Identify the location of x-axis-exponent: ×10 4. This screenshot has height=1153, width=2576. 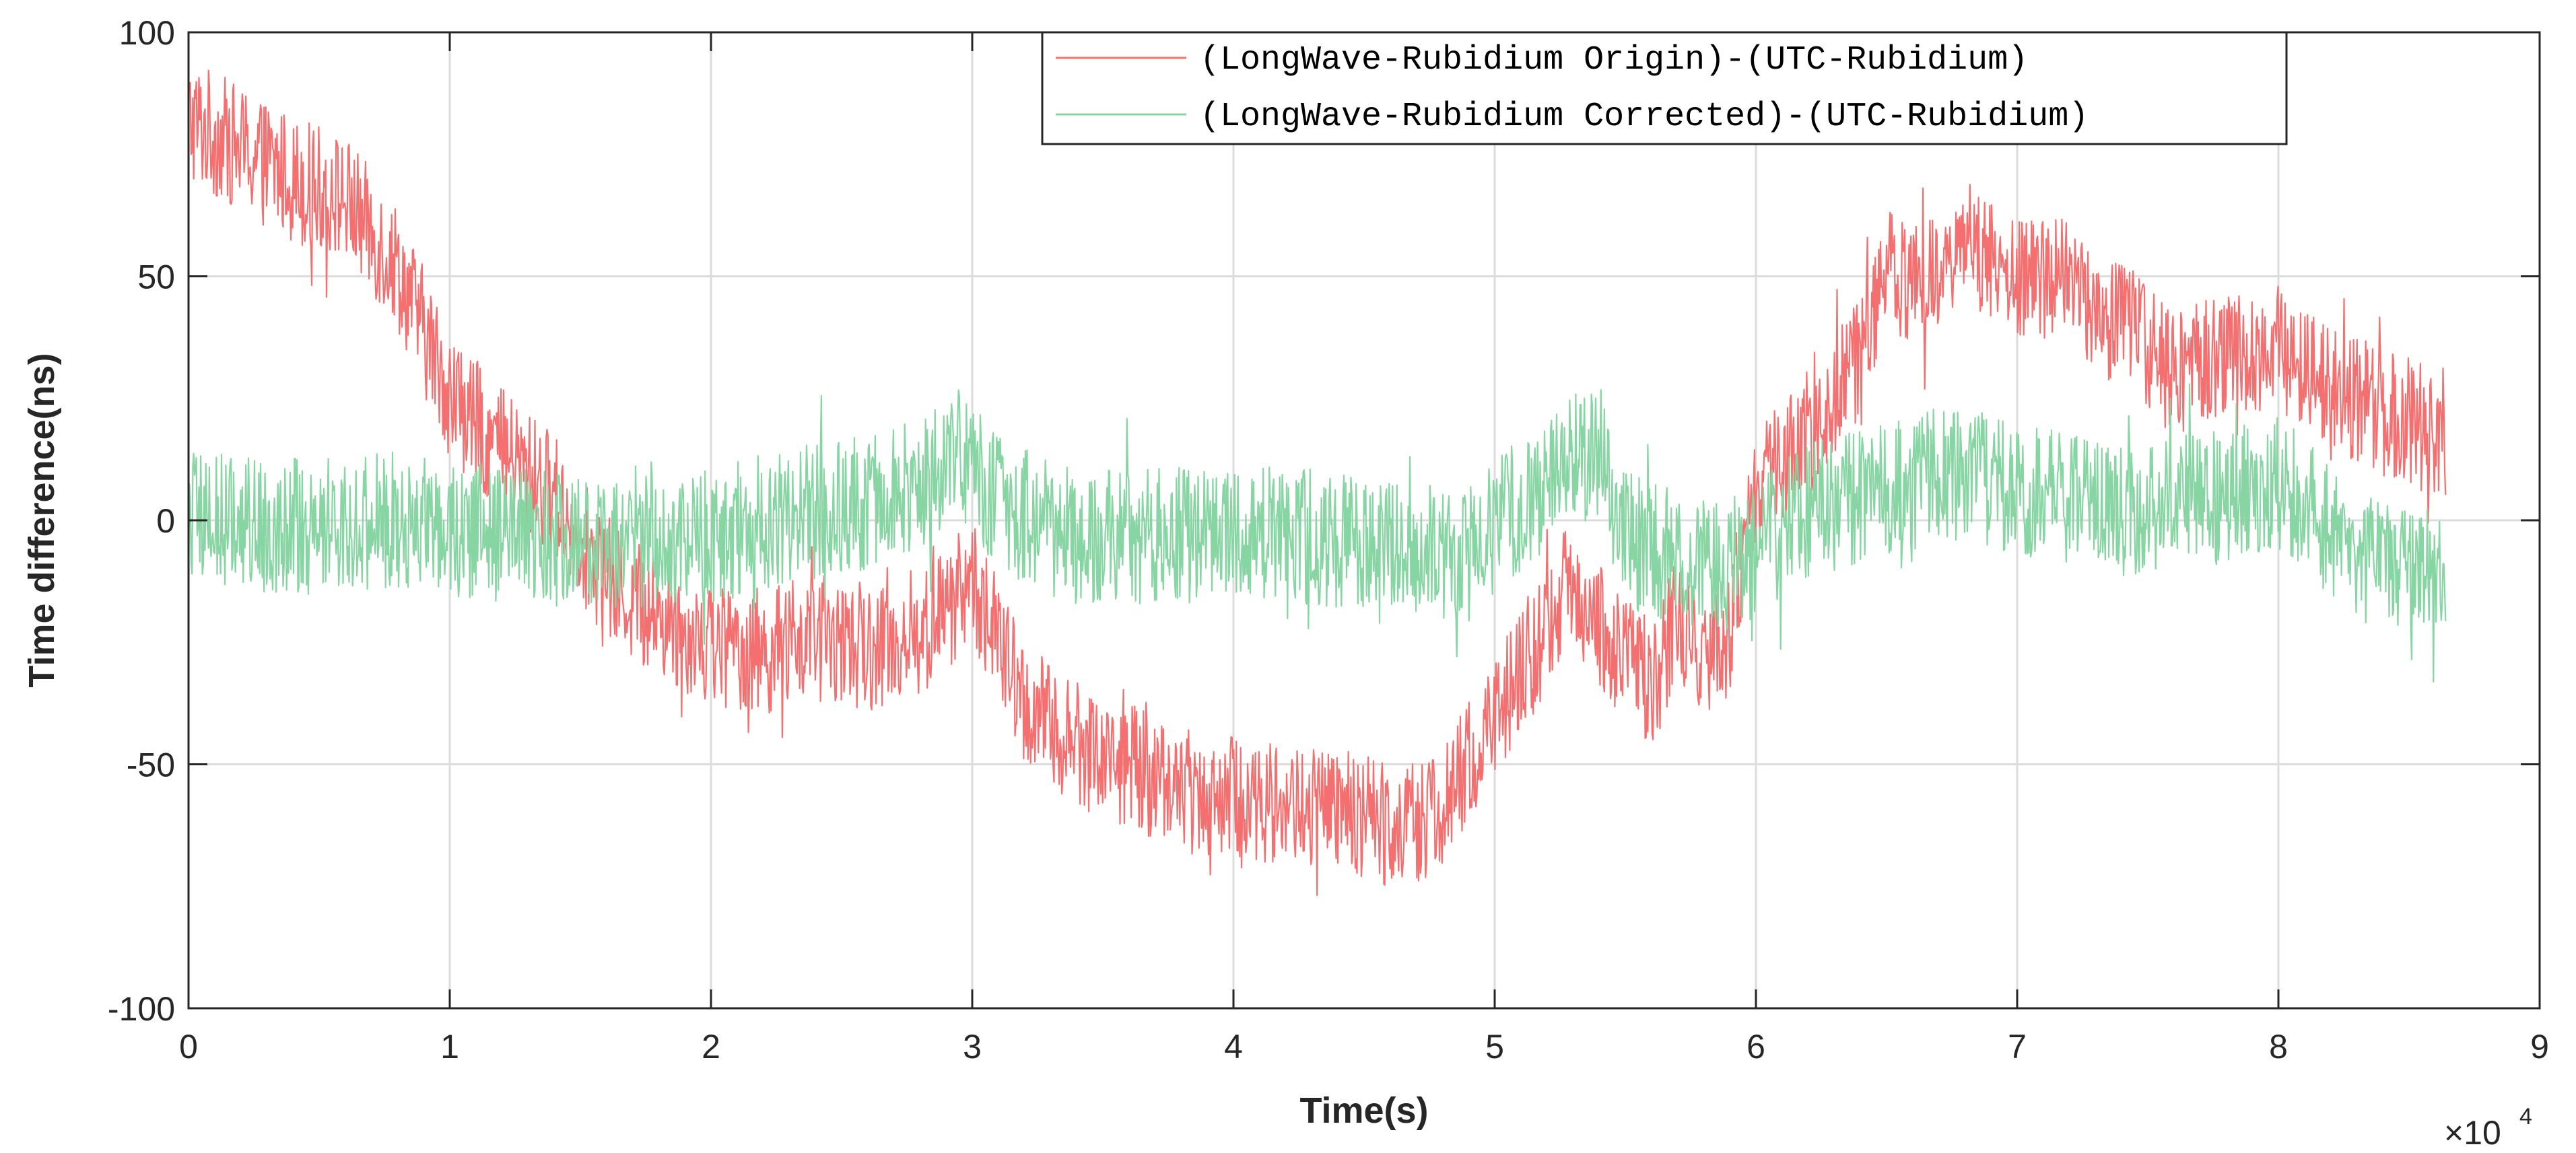
(2488, 1128).